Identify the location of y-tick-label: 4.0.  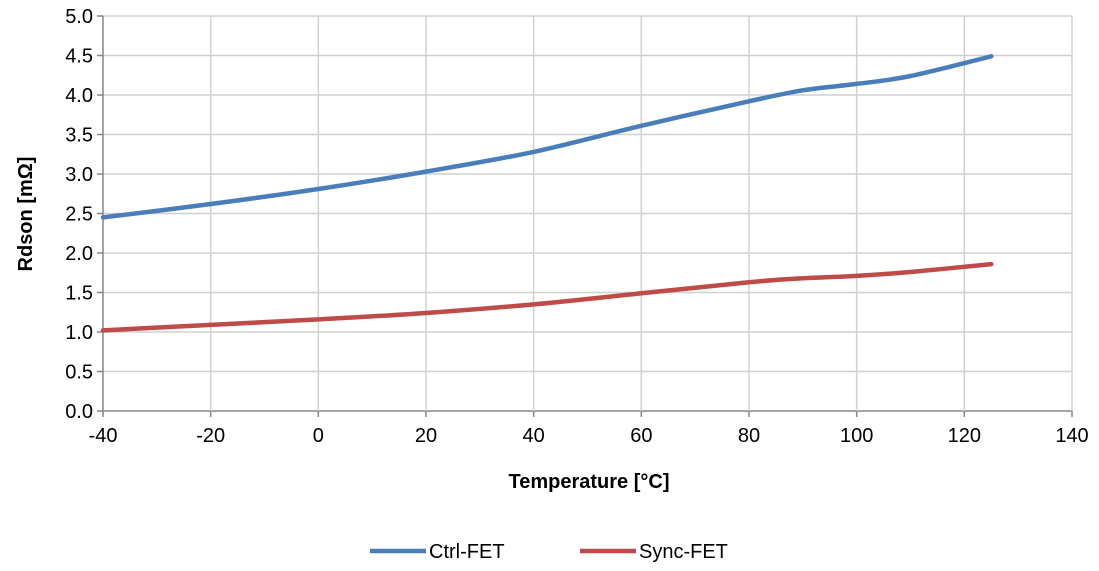
(79, 96).